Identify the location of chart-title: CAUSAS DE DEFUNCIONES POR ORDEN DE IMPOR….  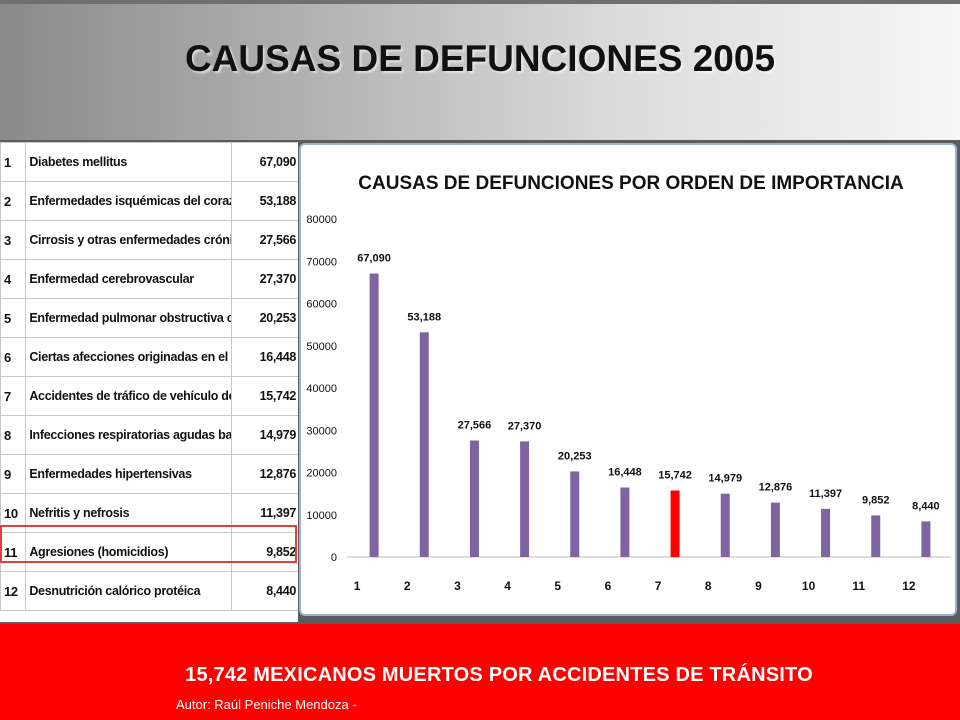
(631, 183).